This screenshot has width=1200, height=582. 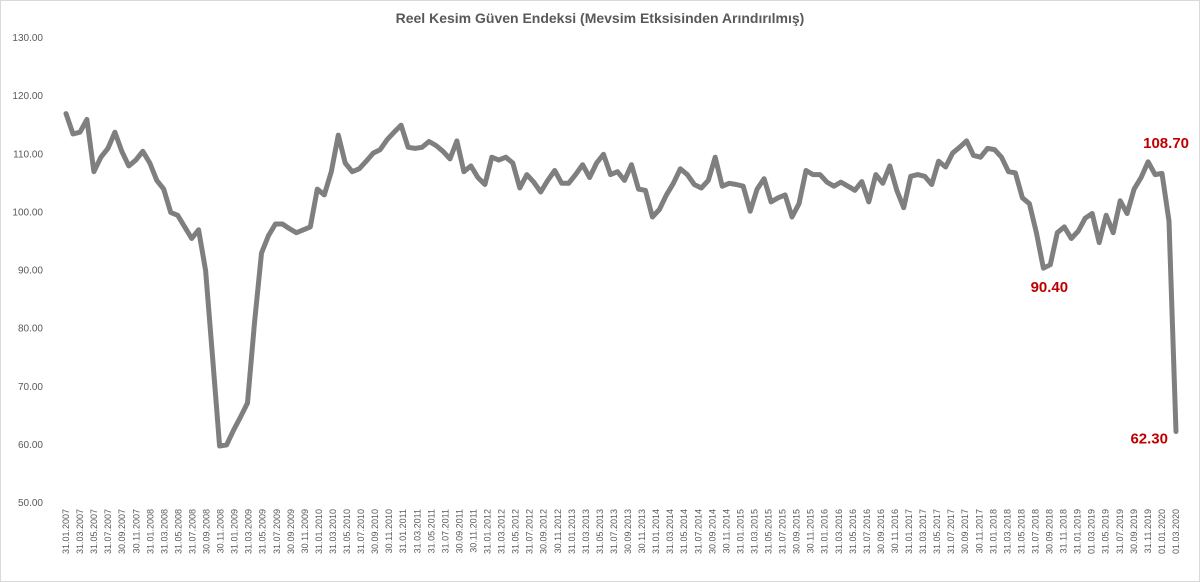 What do you see at coordinates (951, 531) in the screenshot?
I see `x-tick-label: 31.07.2017` at bounding box center [951, 531].